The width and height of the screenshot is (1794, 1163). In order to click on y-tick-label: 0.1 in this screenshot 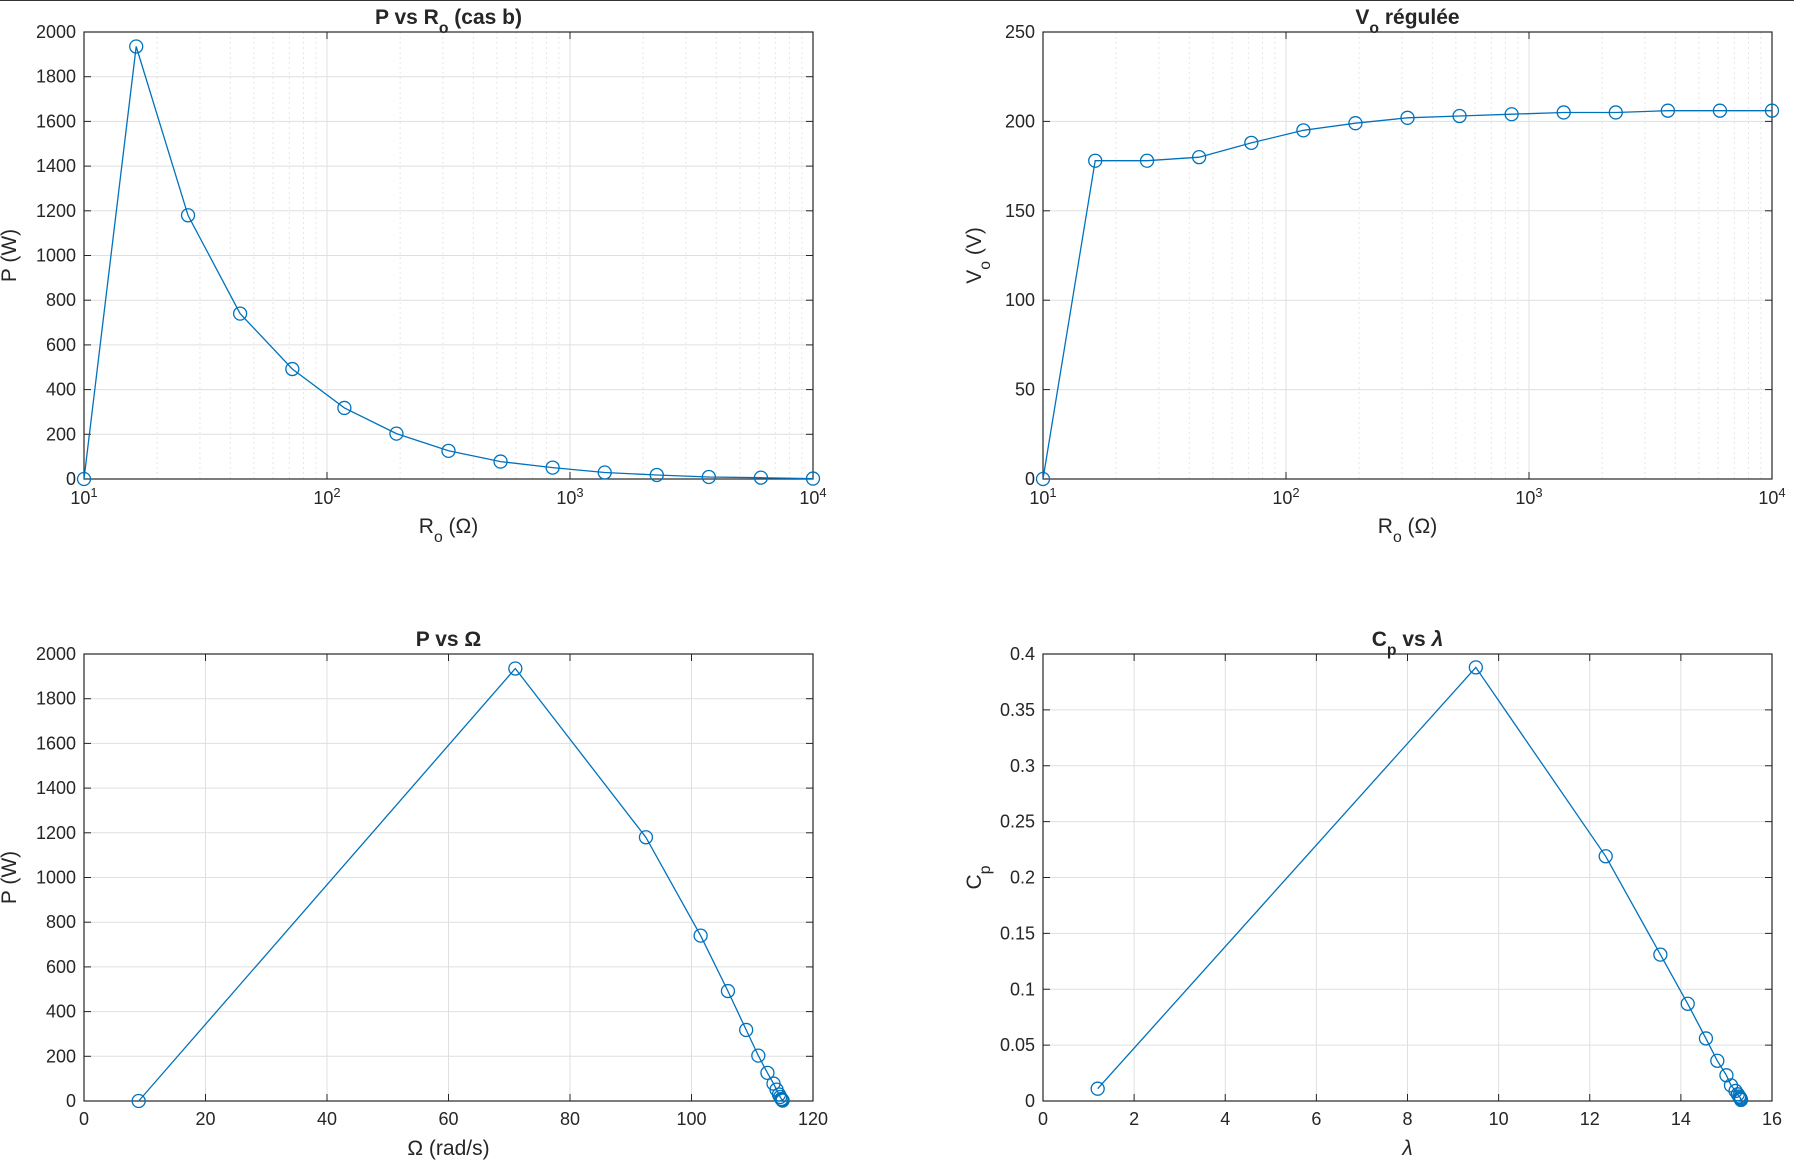, I will do `click(1022, 989)`.